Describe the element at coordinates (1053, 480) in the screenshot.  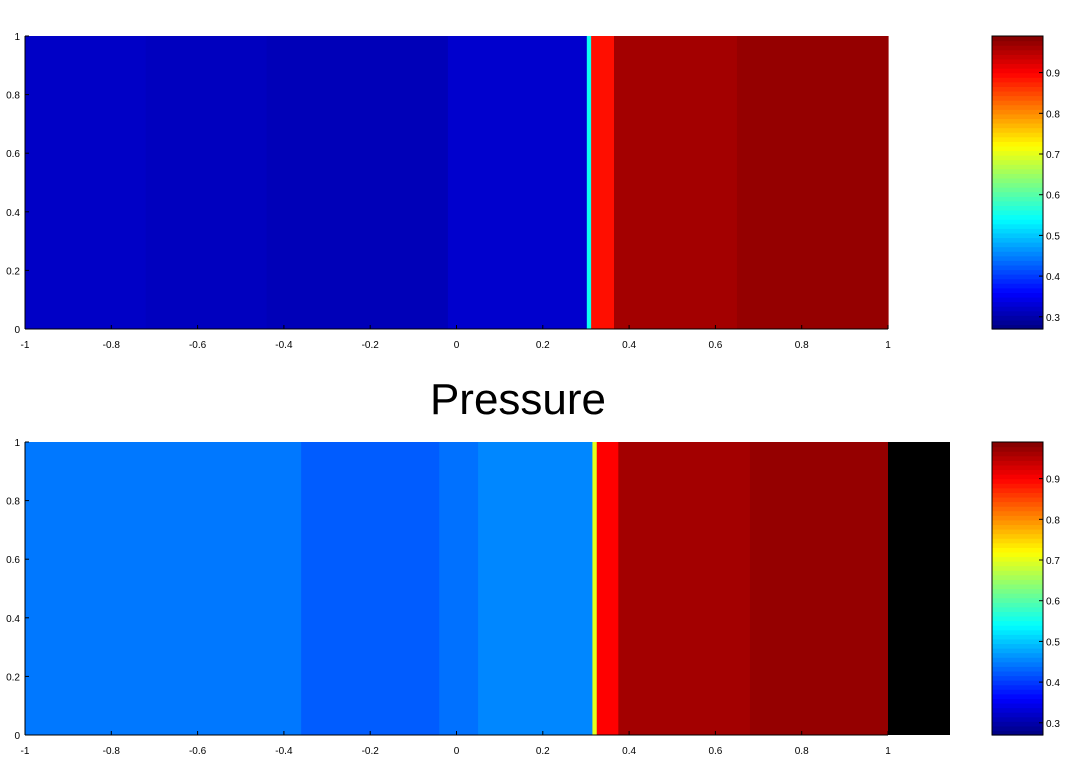
I see `colorbar-tick-label: 0.9` at that location.